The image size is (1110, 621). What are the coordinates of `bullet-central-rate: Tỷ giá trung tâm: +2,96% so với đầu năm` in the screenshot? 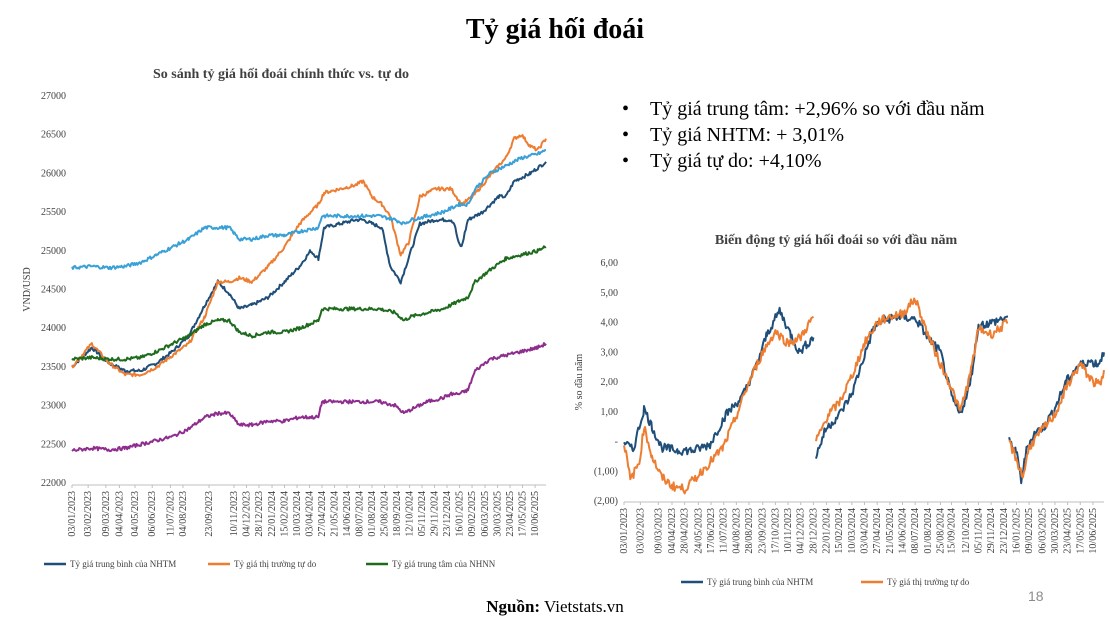 It's located at (801, 109).